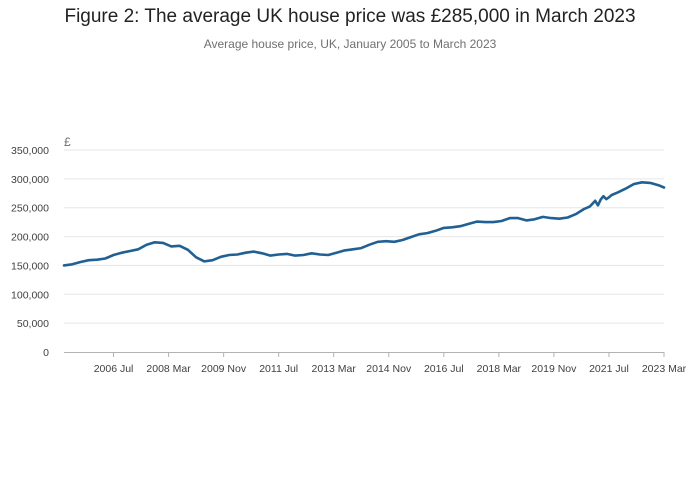 This screenshot has width=700, height=502. What do you see at coordinates (30, 295) in the screenshot?
I see `y-tick-label: 100,000` at bounding box center [30, 295].